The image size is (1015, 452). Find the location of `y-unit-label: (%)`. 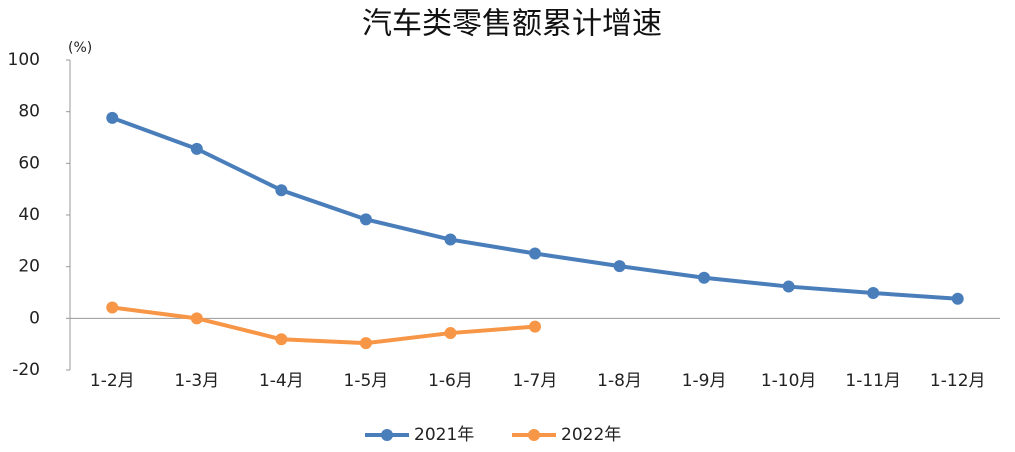

y-unit-label: (%) is located at coordinates (80, 48).